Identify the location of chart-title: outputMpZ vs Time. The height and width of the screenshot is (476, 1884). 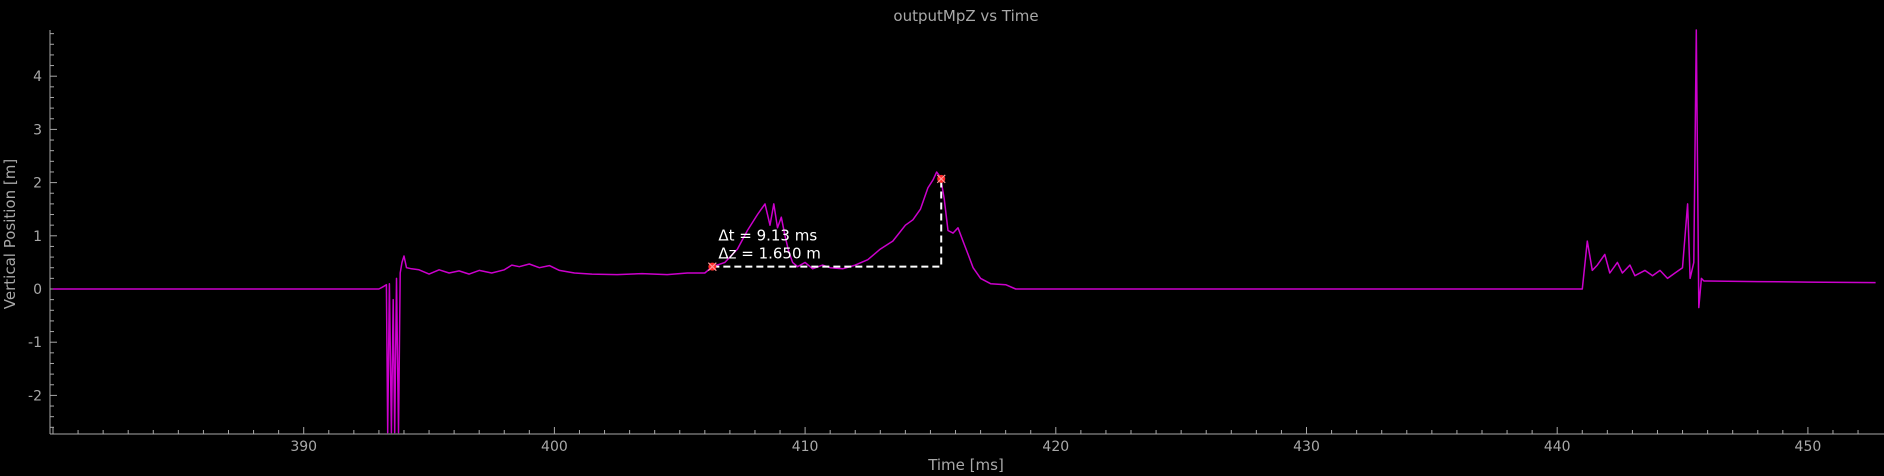
(965, 16).